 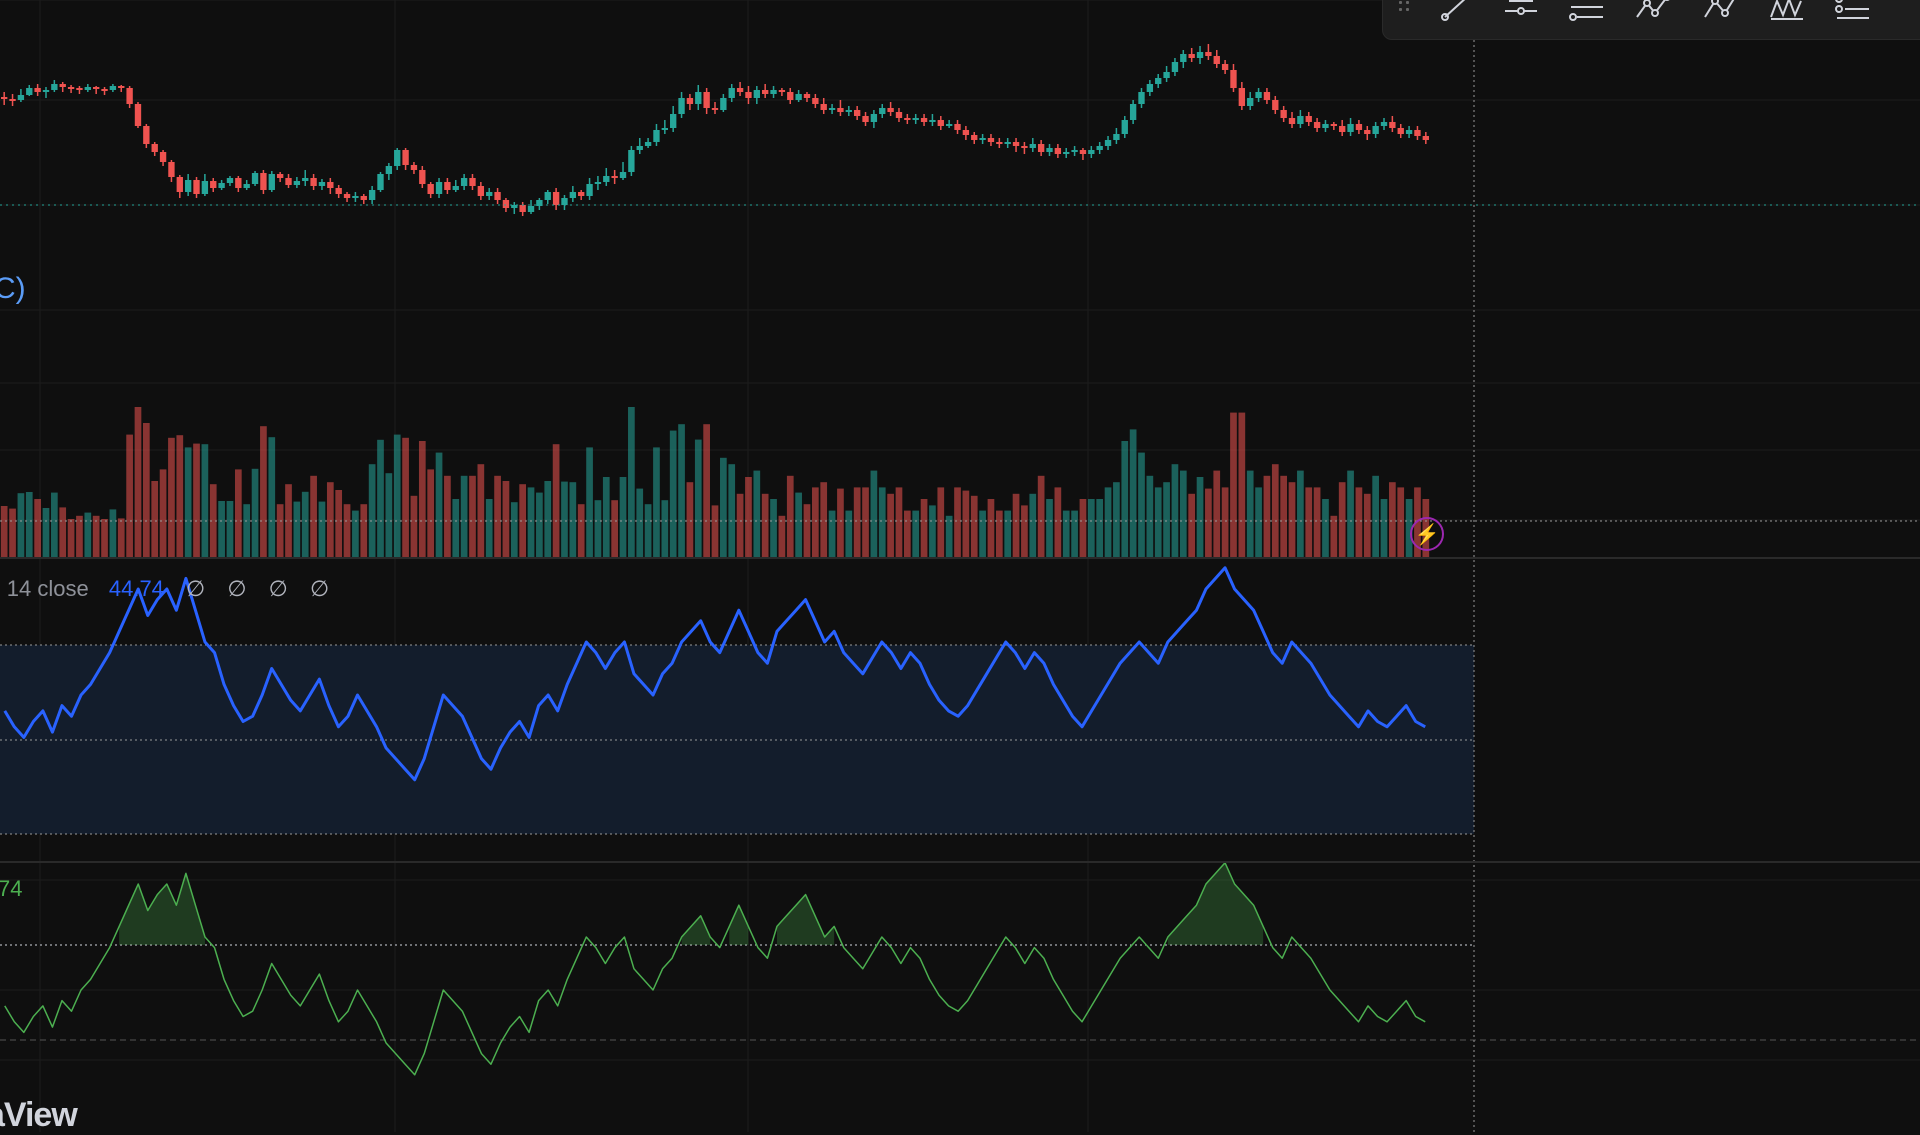 I want to click on rsi-placeholder: ∅, so click(x=237, y=588).